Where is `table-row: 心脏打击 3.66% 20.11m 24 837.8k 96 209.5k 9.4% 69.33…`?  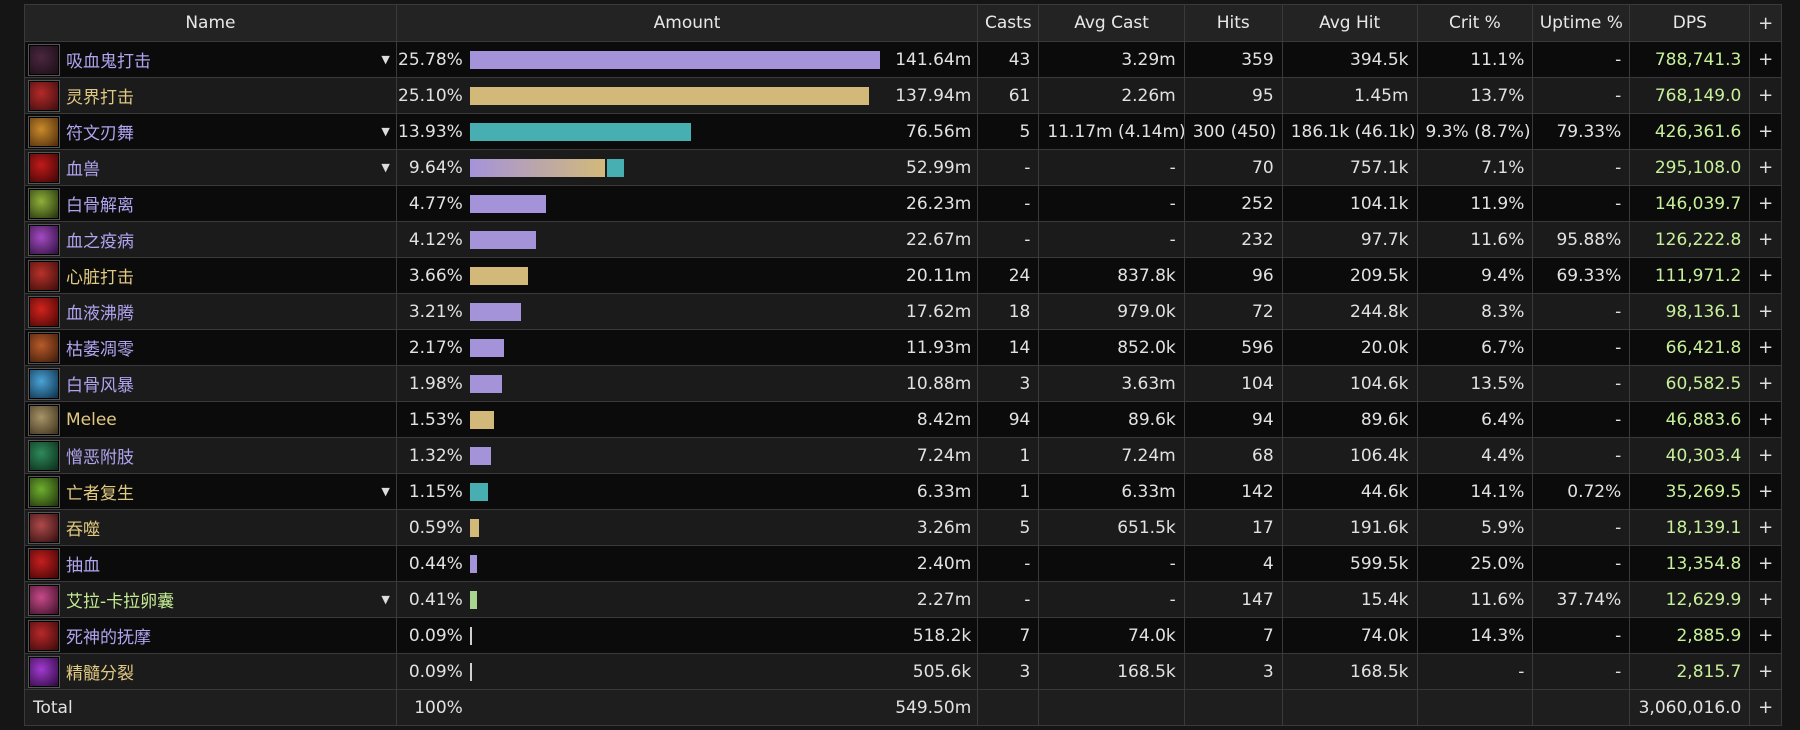 table-row: 心脏打击 3.66% 20.11m 24 837.8k 96 209.5k 9.4% 69.33… is located at coordinates (903, 275).